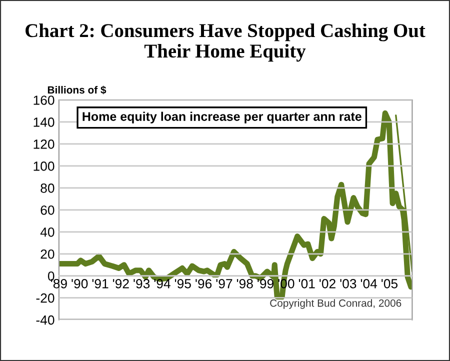  Describe the element at coordinates (47, 232) in the screenshot. I see `y-tick-label: 40` at that location.